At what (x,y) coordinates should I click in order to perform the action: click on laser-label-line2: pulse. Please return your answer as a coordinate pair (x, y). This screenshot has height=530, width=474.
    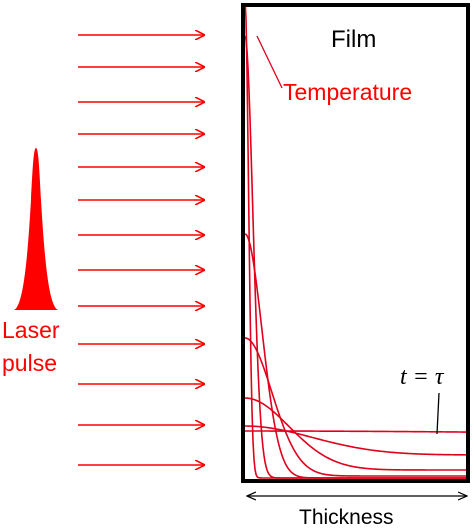
    Looking at the image, I should click on (29, 363).